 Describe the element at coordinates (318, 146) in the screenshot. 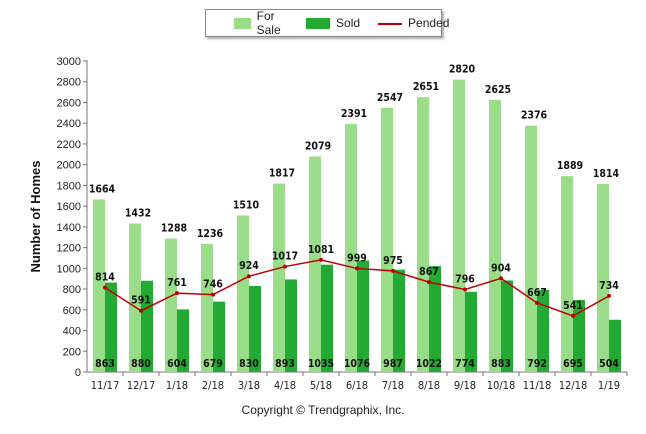

I see `label-for-sale: 2079` at that location.